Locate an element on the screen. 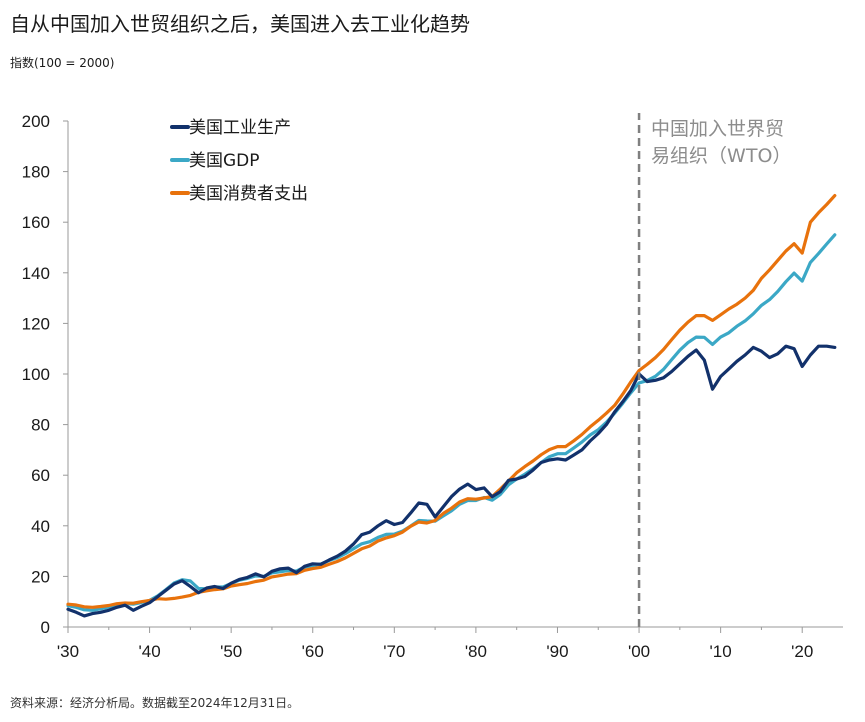  y-tick-label: 20 is located at coordinates (40, 576).